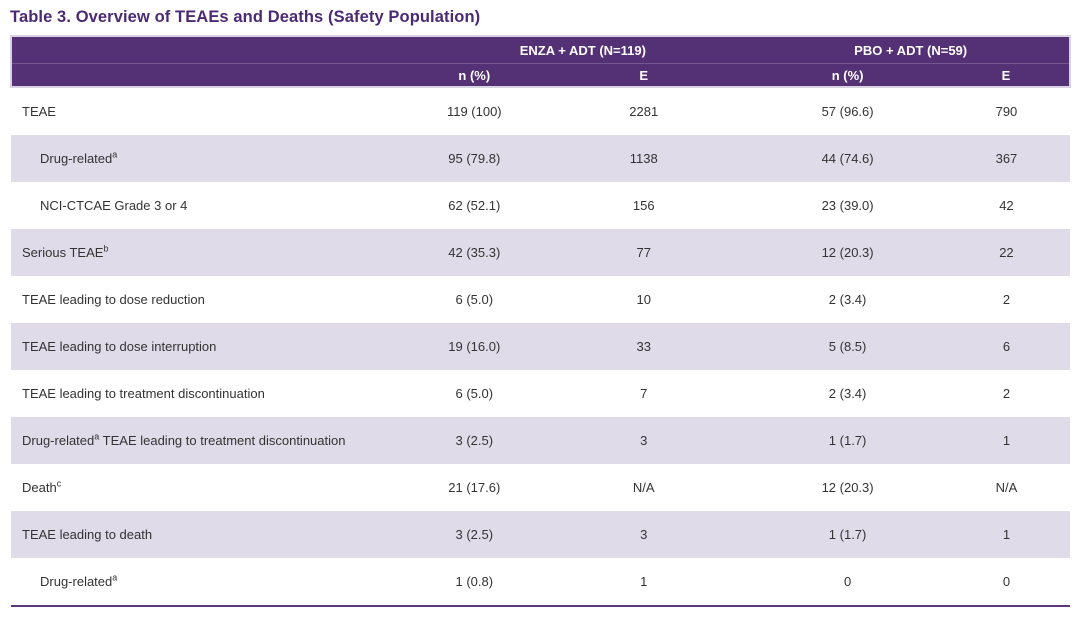 The height and width of the screenshot is (617, 1080). Describe the element at coordinates (106, 248) in the screenshot. I see `row-label-superscript: b` at that location.